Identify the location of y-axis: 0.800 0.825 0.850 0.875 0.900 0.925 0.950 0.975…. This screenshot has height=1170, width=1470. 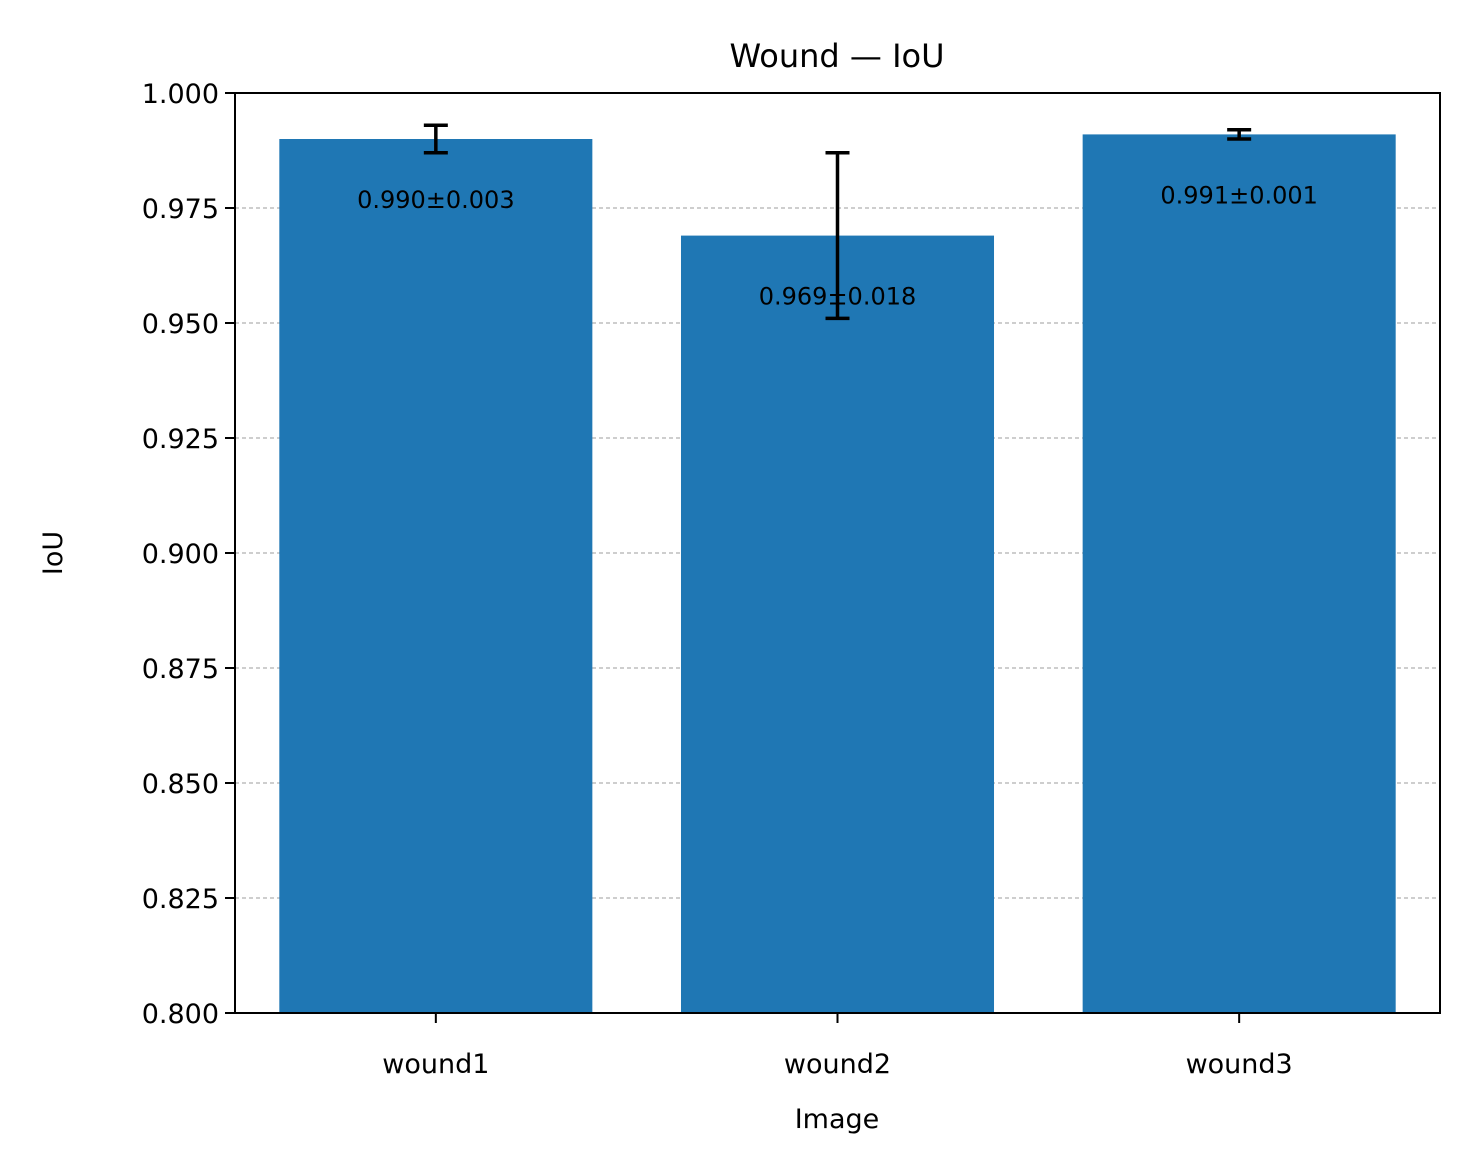
(188, 554).